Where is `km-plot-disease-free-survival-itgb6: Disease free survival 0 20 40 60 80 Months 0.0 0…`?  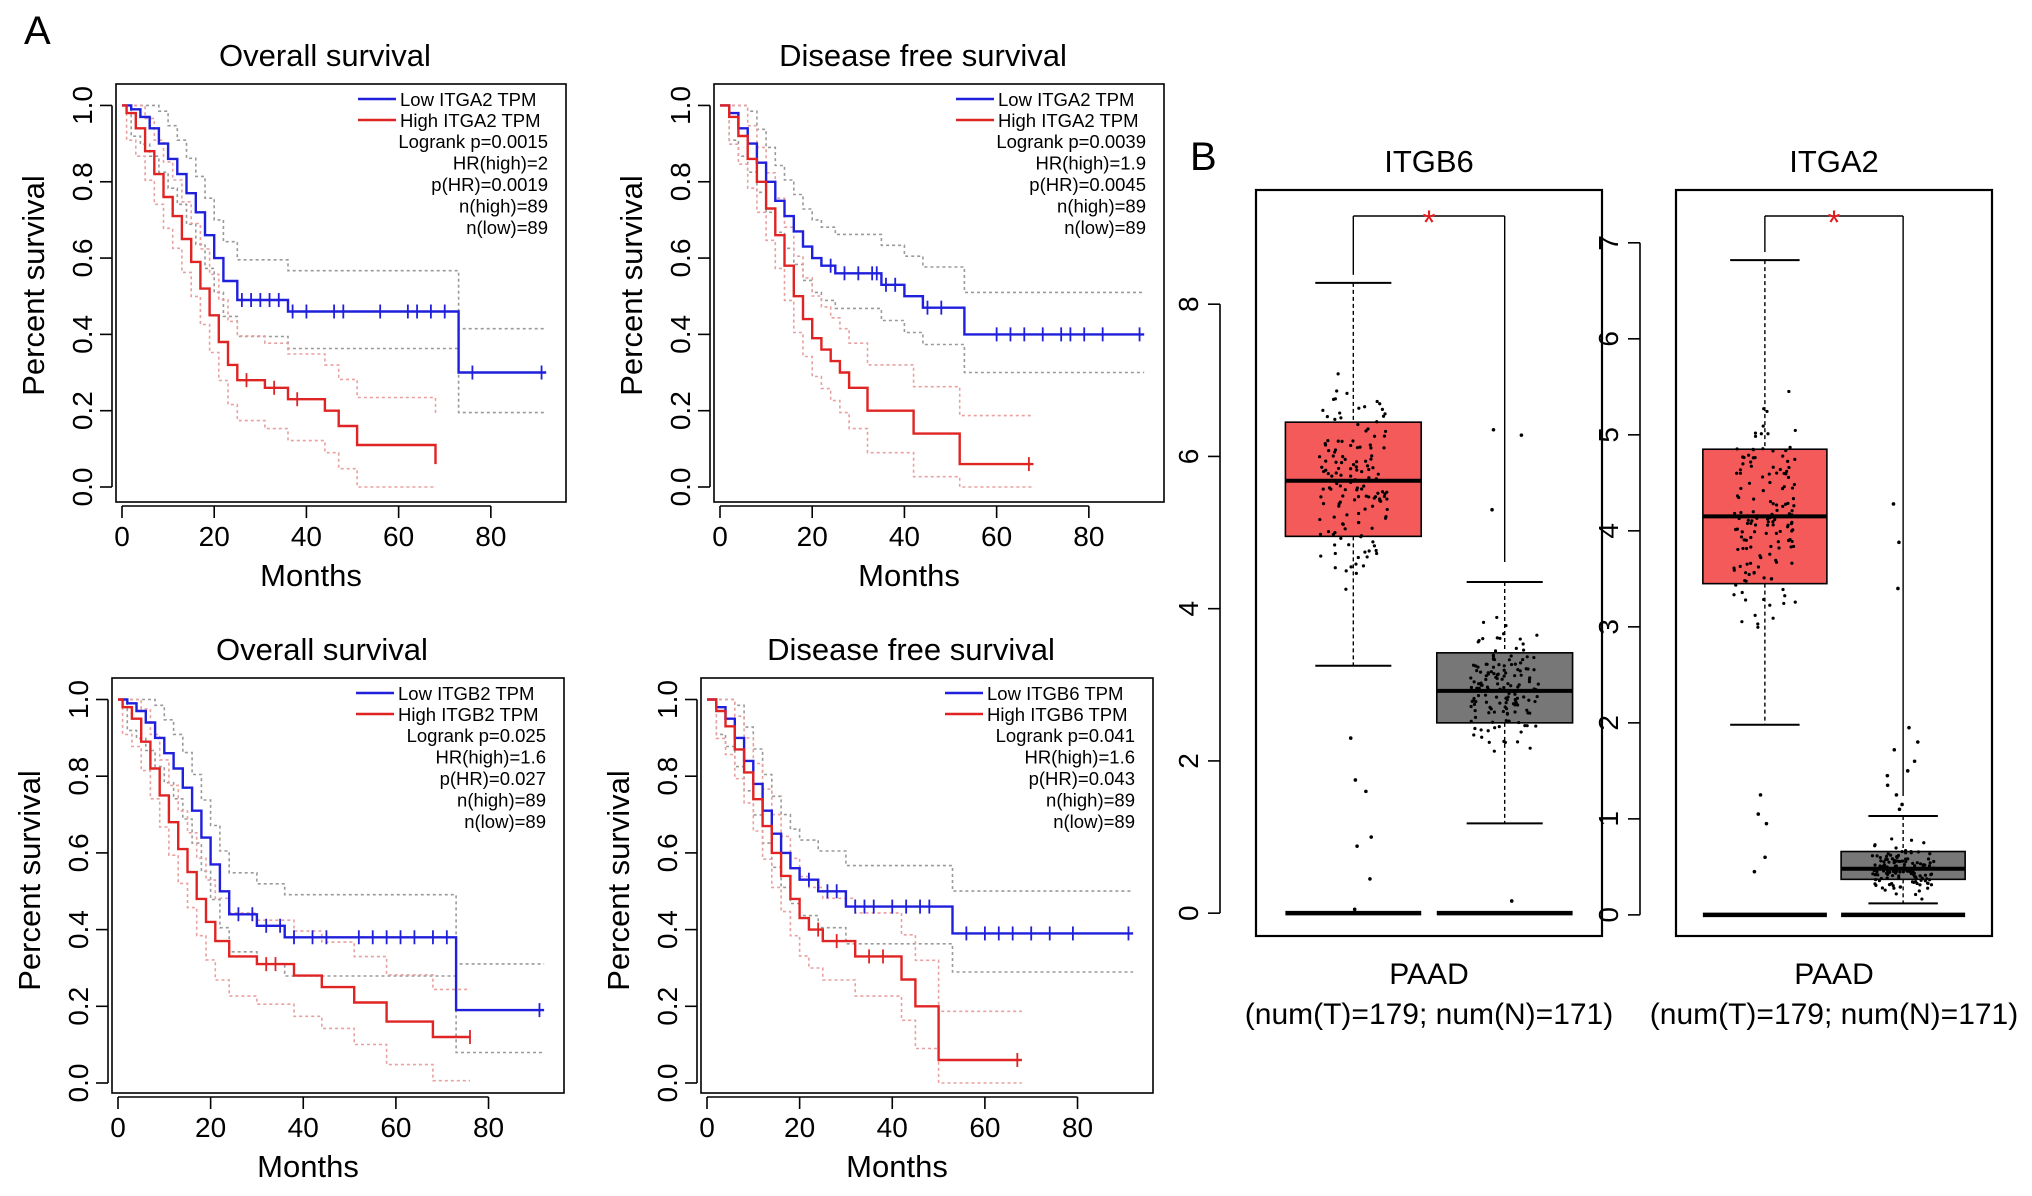 km-plot-disease-free-survival-itgb6: Disease free survival 0 20 40 60 80 Months 0.0 0… is located at coordinates (877, 908).